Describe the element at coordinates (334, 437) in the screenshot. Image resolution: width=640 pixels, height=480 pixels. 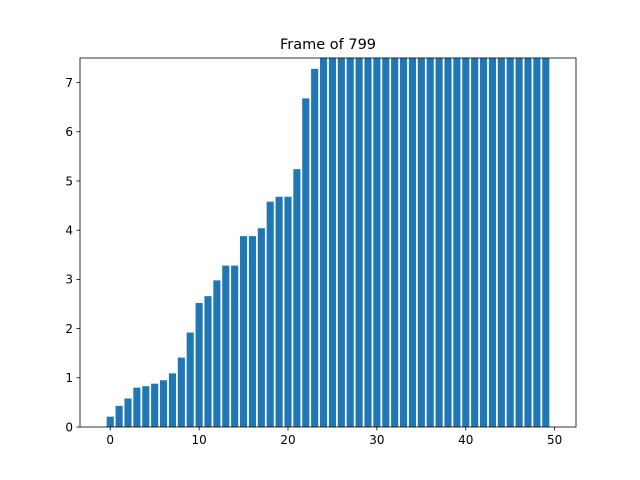
I see `x-axis: 0 10 20 30 40 50` at that location.